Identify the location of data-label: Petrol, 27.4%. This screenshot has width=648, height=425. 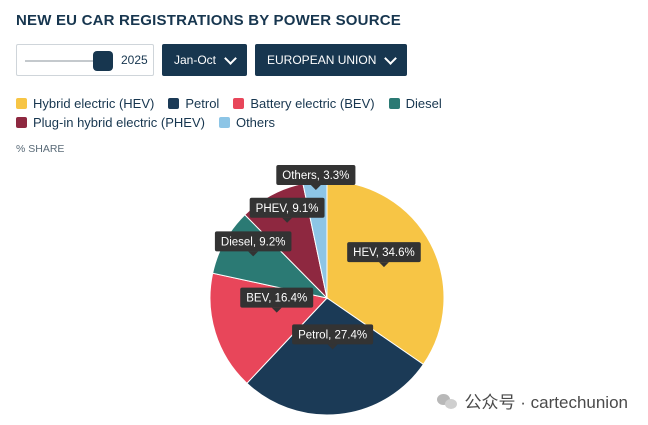
(333, 337).